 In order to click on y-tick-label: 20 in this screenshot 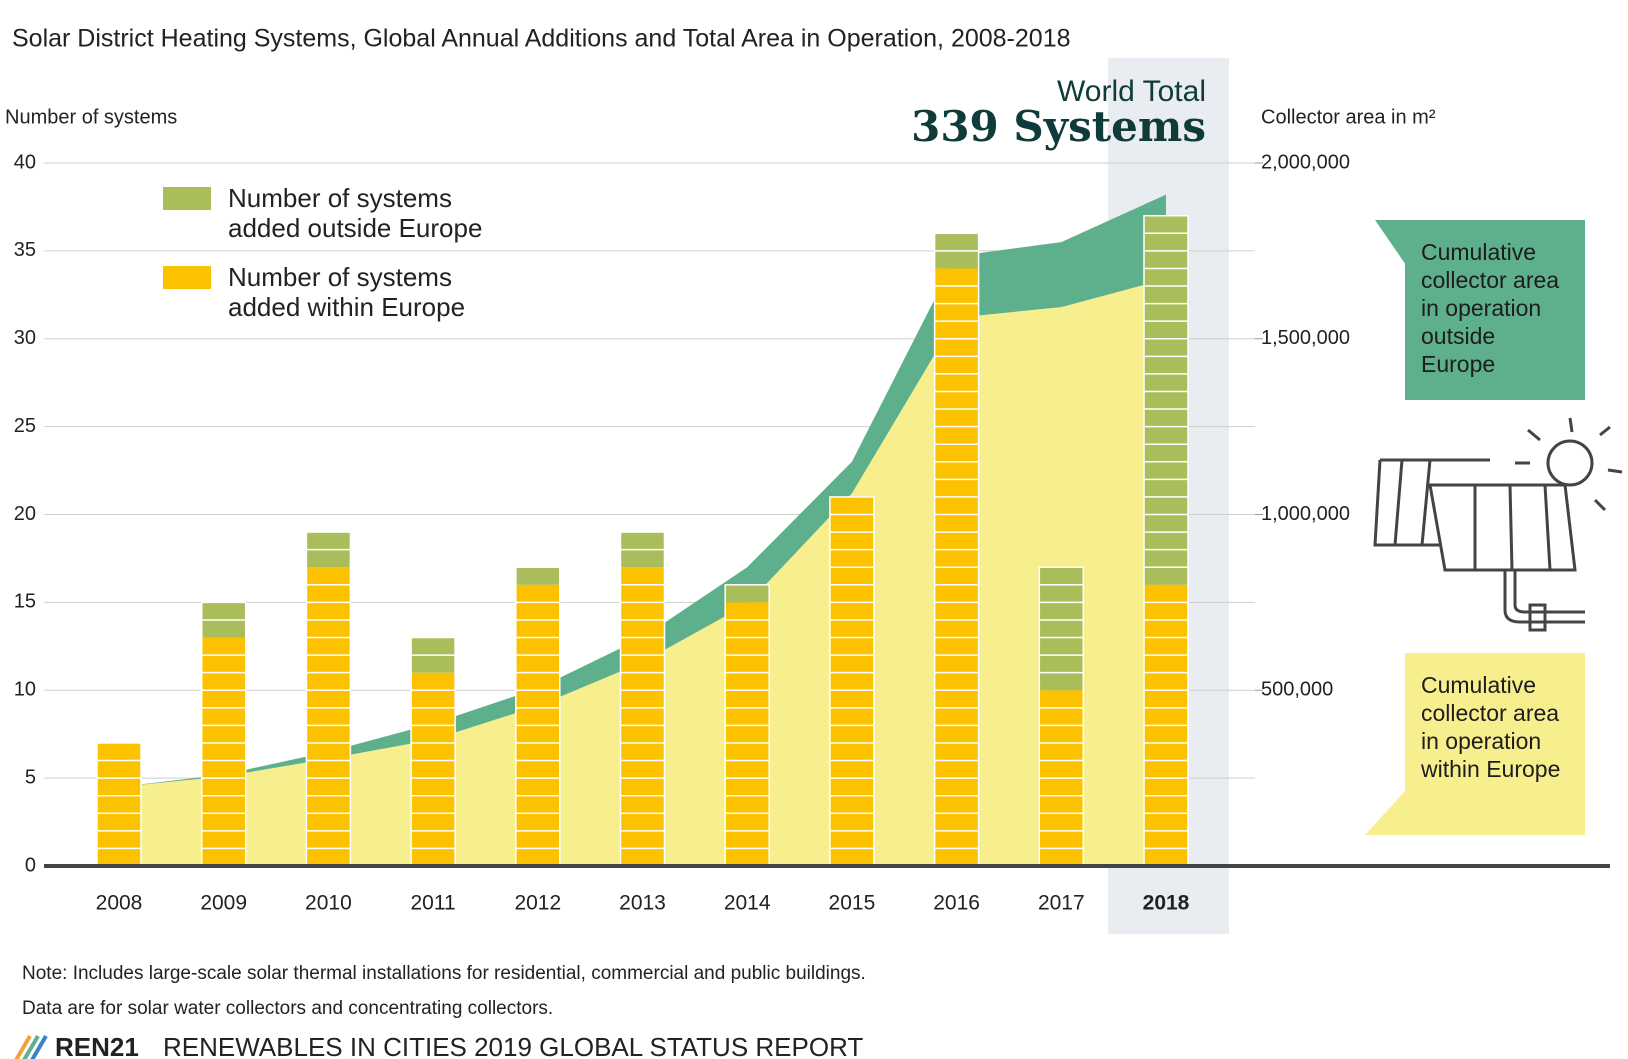, I will do `click(25, 514)`.